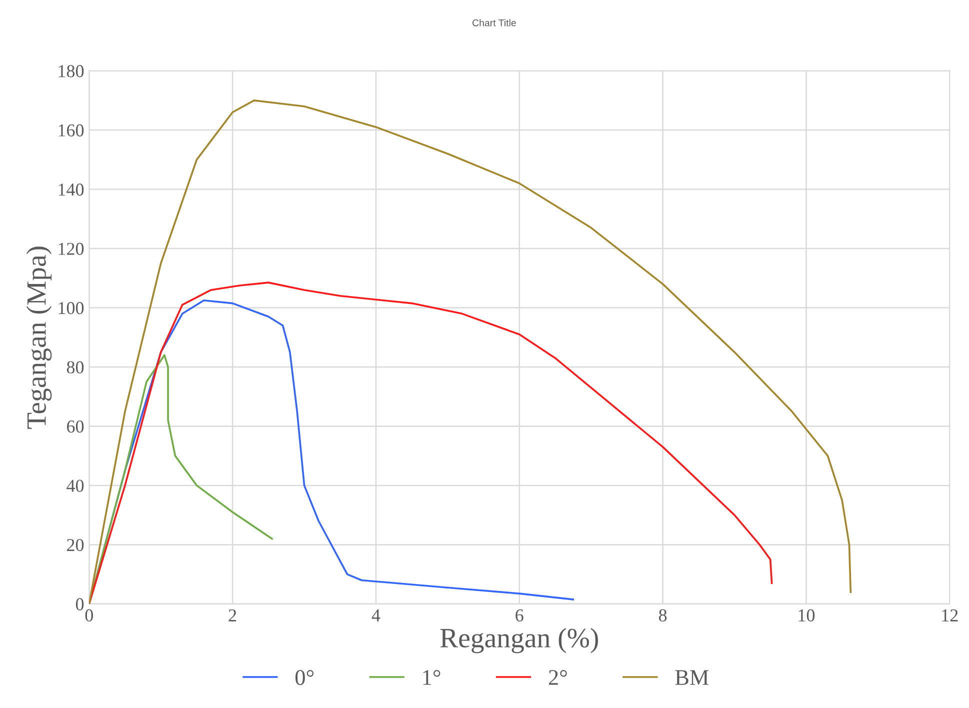 This screenshot has height=708, width=969. What do you see at coordinates (662, 615) in the screenshot?
I see `x-tick-label: 8` at bounding box center [662, 615].